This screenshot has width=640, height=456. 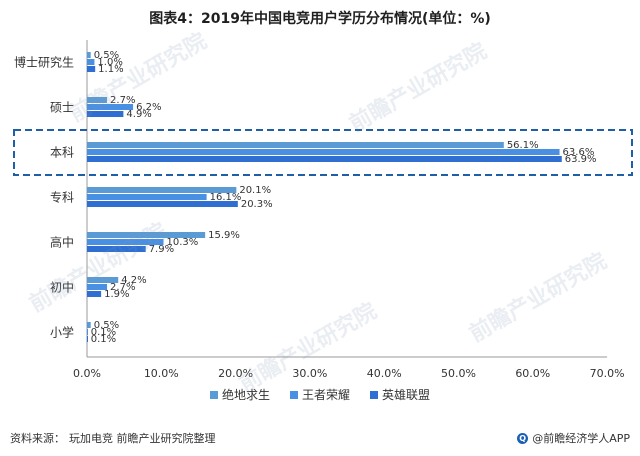 What do you see at coordinates (183, 242) in the screenshot?
I see `data-label: 10.3%` at bounding box center [183, 242].